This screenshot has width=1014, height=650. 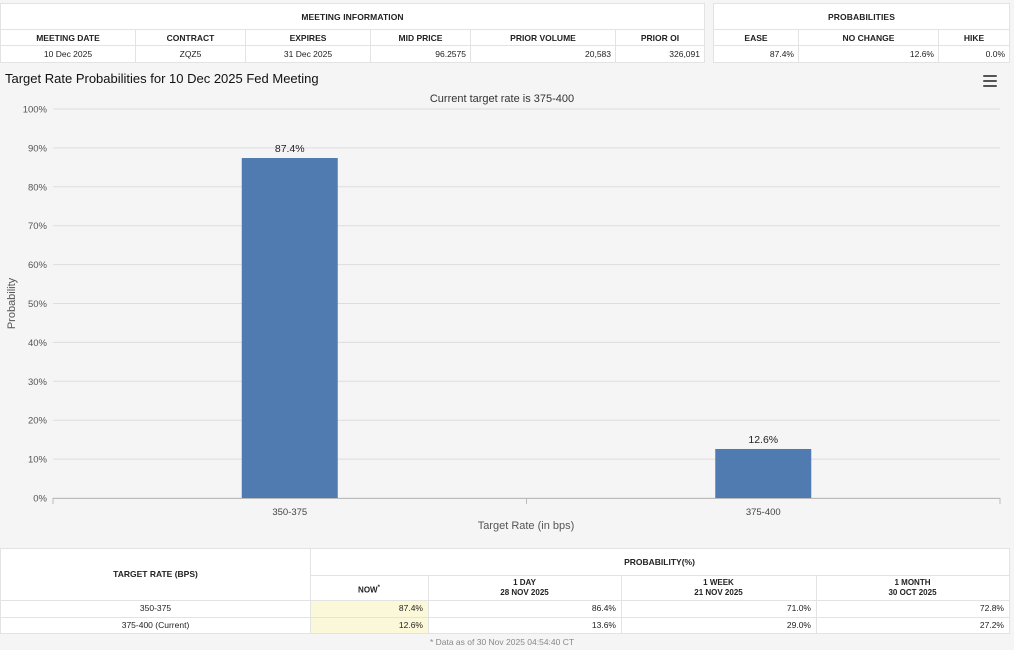 I want to click on probability-cell: 72.8%, so click(x=991, y=608).